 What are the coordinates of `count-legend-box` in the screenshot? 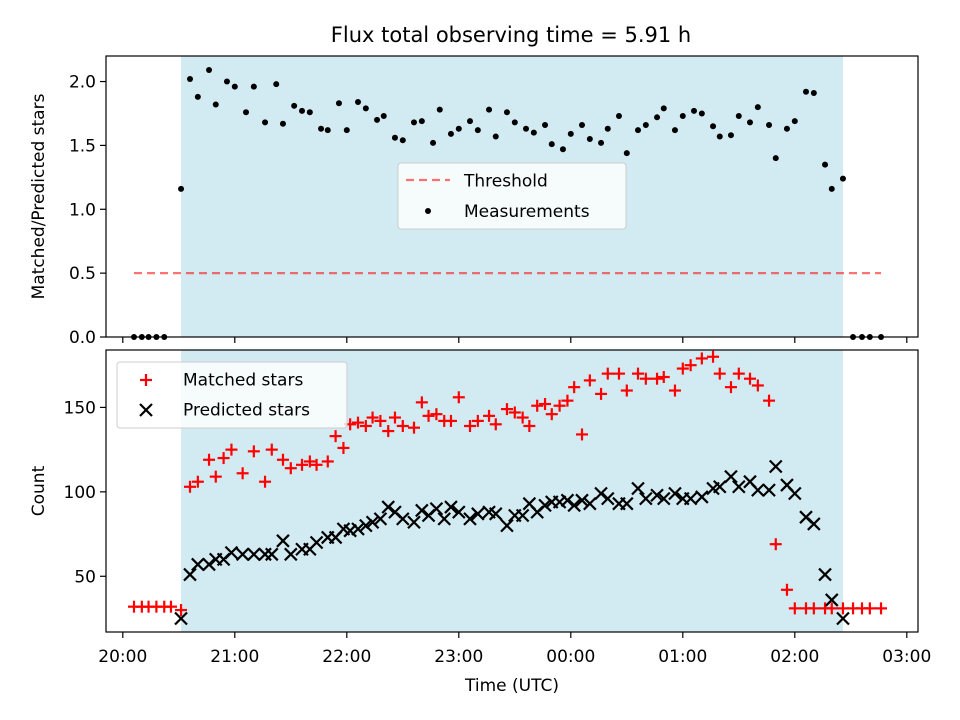 It's located at (232, 395).